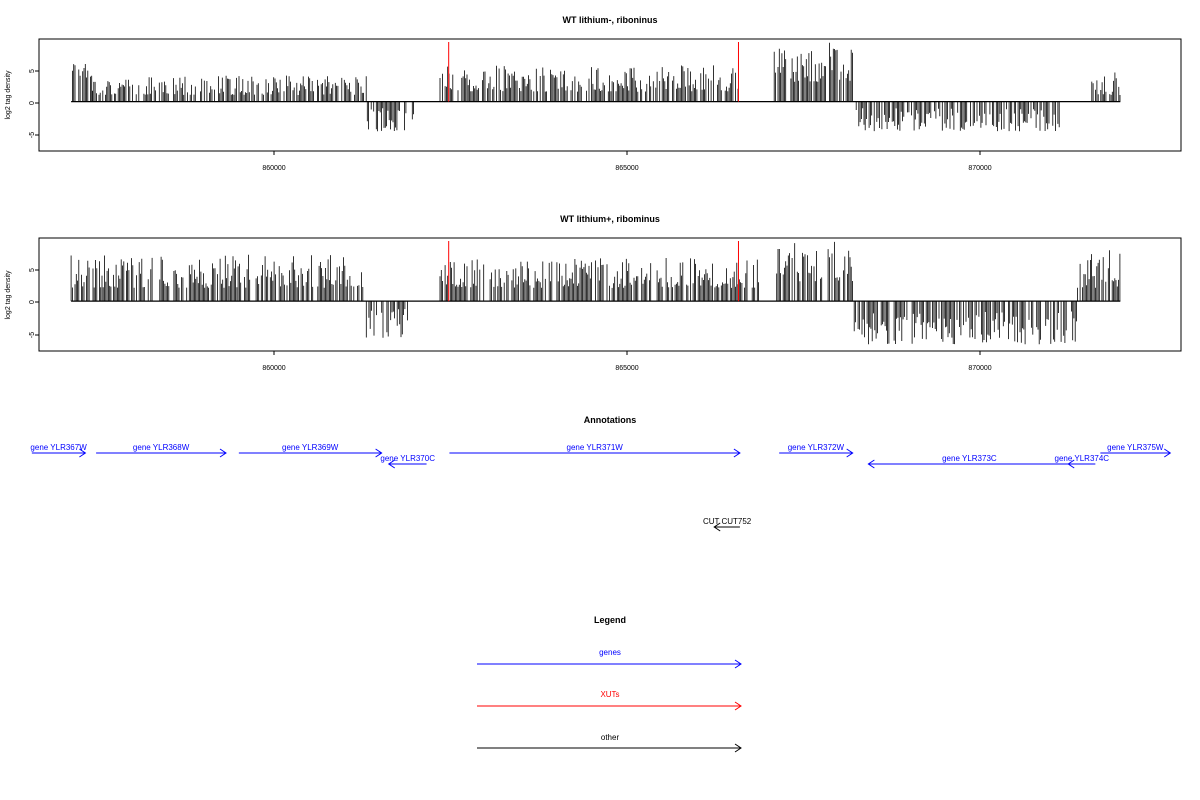 The width and height of the screenshot is (1200, 800). Describe the element at coordinates (310, 447) in the screenshot. I see `gene-label: gene YLR369W` at that location.